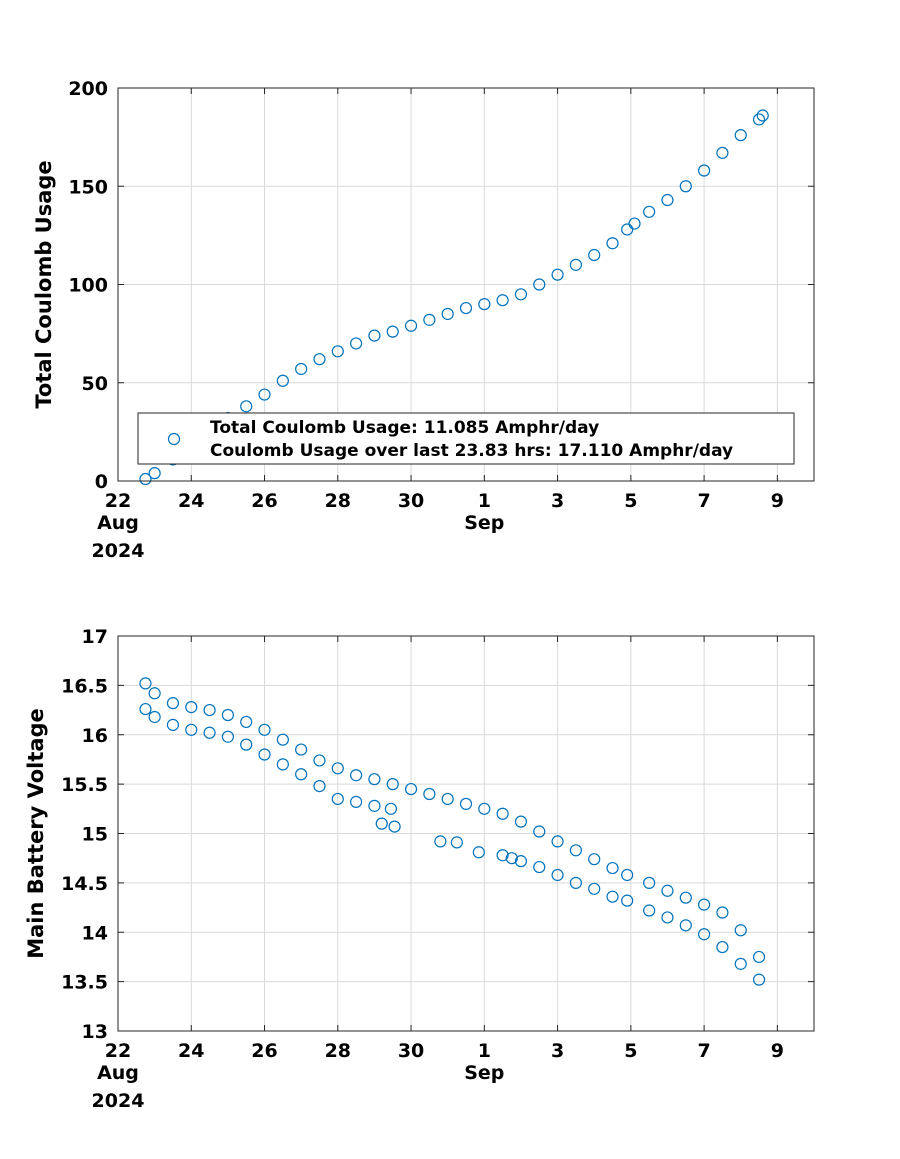 Image resolution: width=900 pixels, height=1159 pixels. What do you see at coordinates (95, 1032) in the screenshot?
I see `y-tick-label: 13` at bounding box center [95, 1032].